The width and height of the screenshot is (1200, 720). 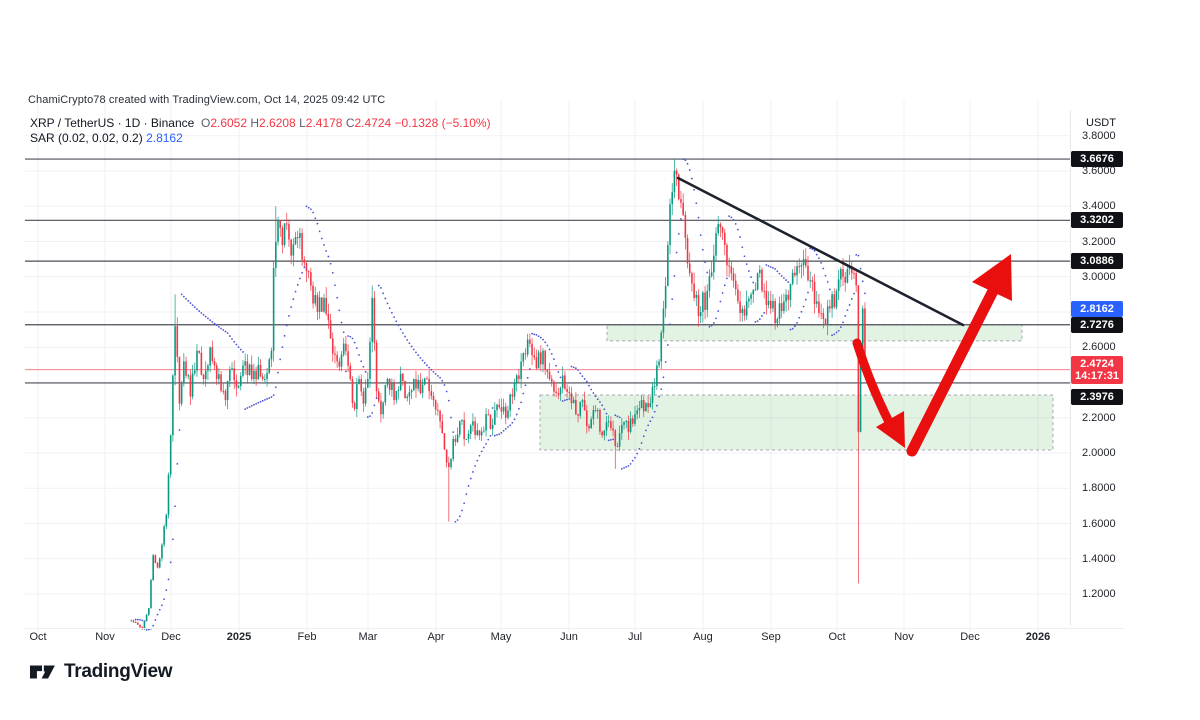 What do you see at coordinates (873, 382) in the screenshot?
I see `forecast-down-arrow-shaft` at bounding box center [873, 382].